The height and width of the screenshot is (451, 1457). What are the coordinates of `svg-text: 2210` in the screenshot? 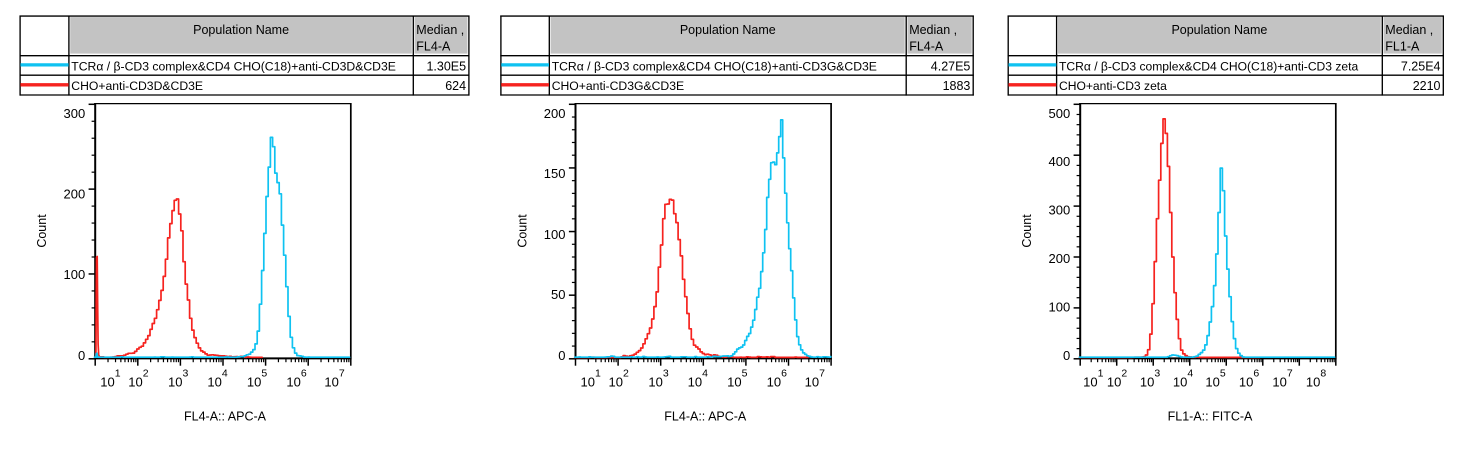 It's located at (1427, 86).